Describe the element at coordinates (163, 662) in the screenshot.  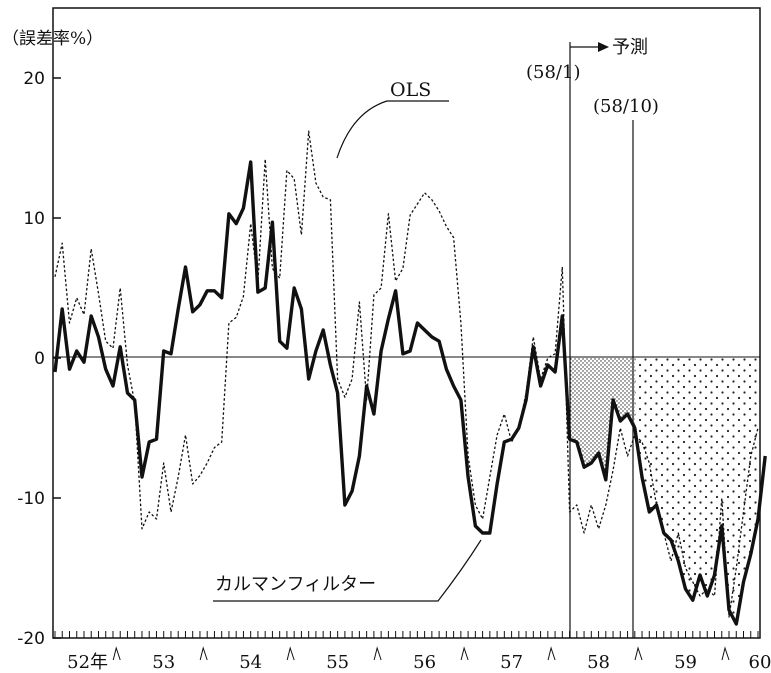
I see `x-year-label: 53` at that location.